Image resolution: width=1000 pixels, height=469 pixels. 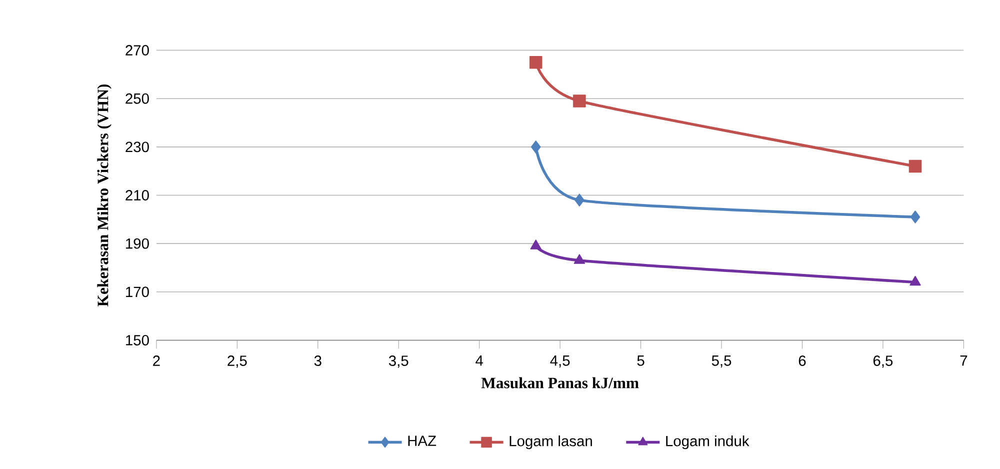 What do you see at coordinates (802, 360) in the screenshot?
I see `x-tick-label: 6` at bounding box center [802, 360].